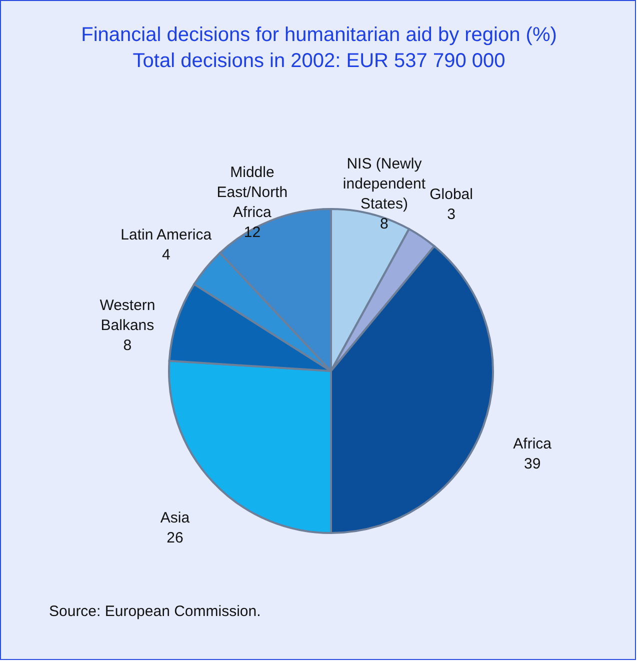 The width and height of the screenshot is (638, 662). What do you see at coordinates (532, 463) in the screenshot?
I see `data-label: 39` at bounding box center [532, 463].